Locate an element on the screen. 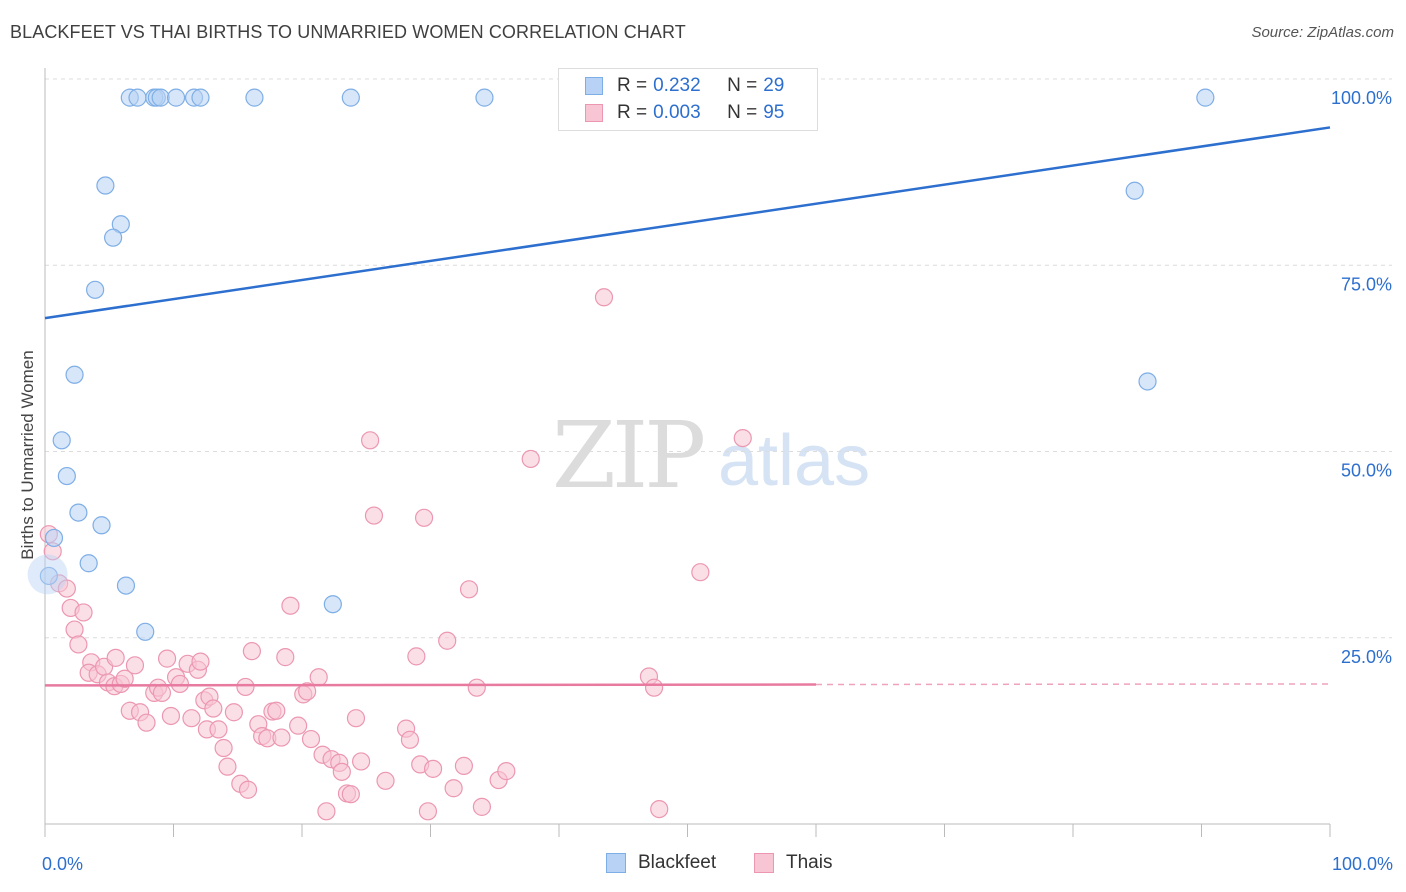  x-tick-label: 0.0% is located at coordinates (62, 864).